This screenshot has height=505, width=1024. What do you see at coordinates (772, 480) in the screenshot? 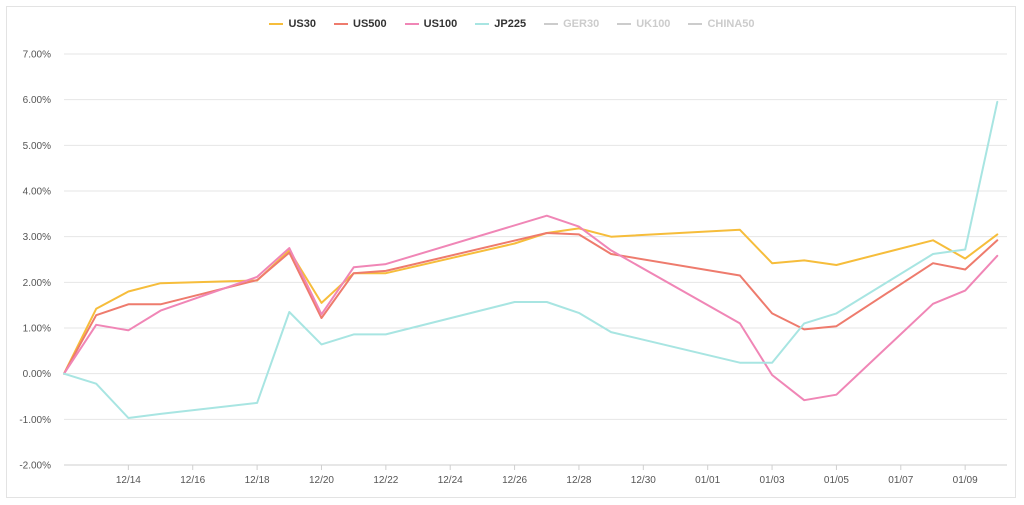
I see `x-tick-label: 01/03` at bounding box center [772, 480].